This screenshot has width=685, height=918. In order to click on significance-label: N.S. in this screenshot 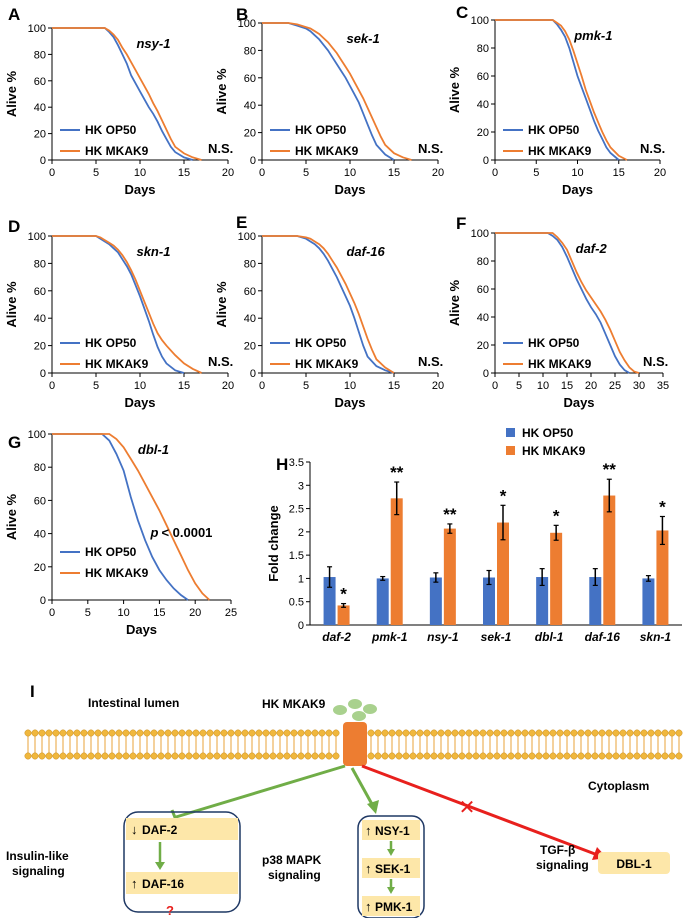, I will do `click(220, 361)`.